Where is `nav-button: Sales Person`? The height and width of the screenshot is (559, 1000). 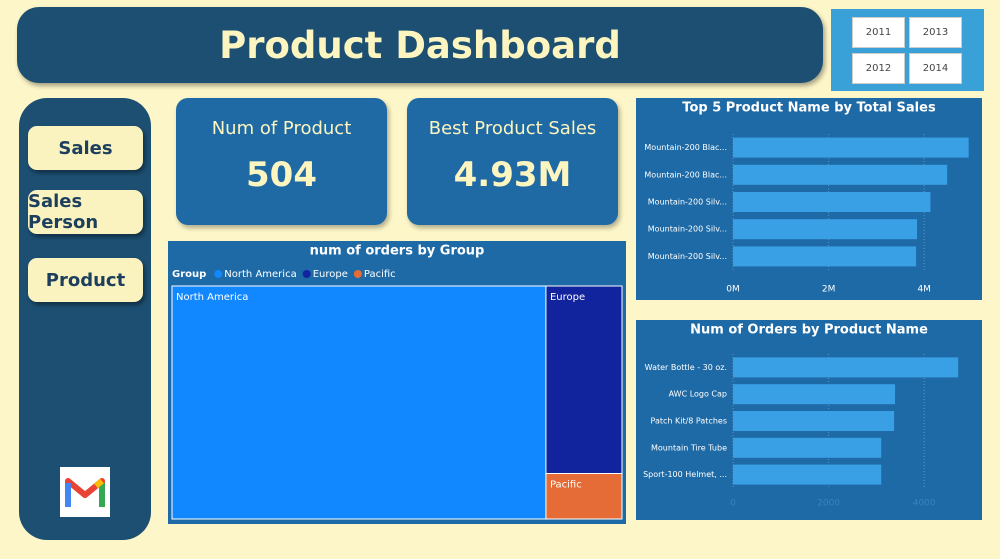
nav-button: Sales Person is located at coordinates (85, 212).